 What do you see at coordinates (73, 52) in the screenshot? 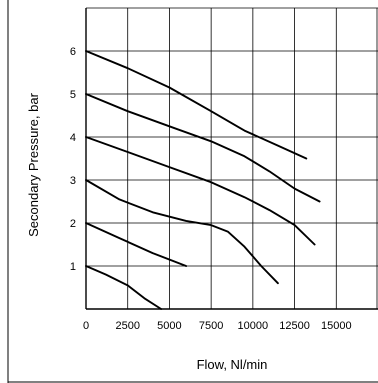
I see `y-tick-label: 6` at bounding box center [73, 52].